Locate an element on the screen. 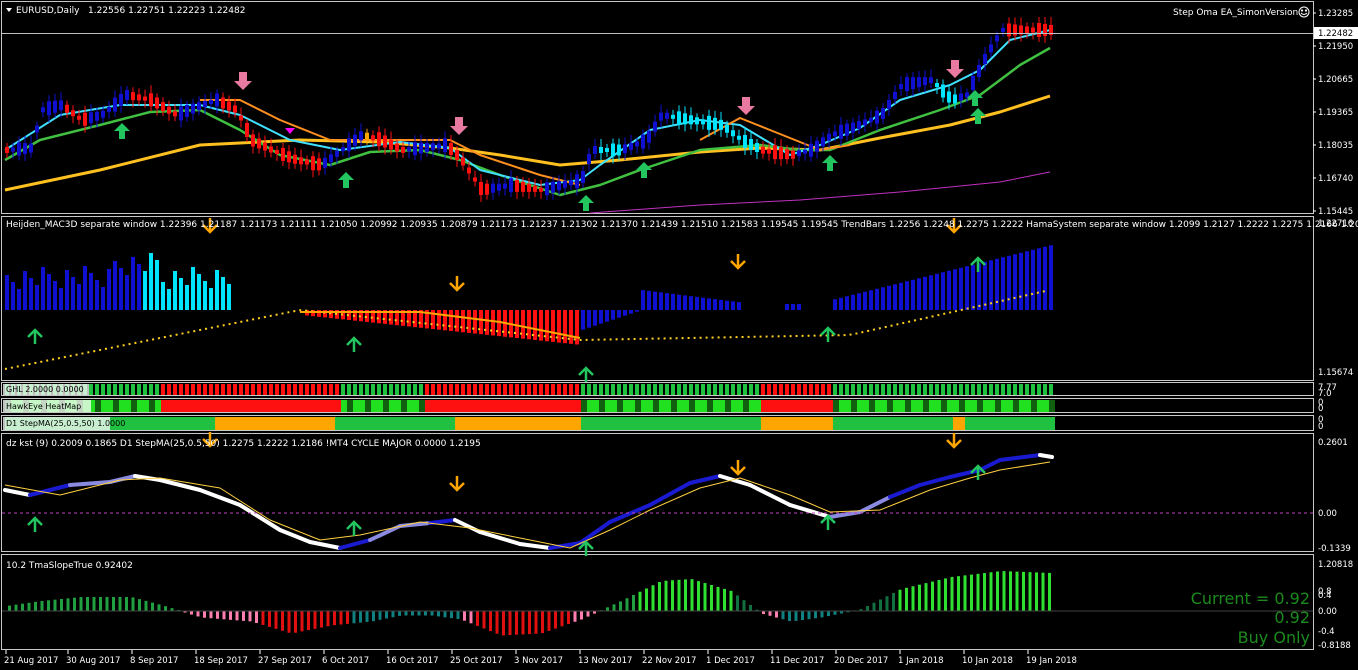 Image resolution: width=1358 pixels, height=670 pixels. heijden-y-bottom: 1.15674 is located at coordinates (1335, 373).